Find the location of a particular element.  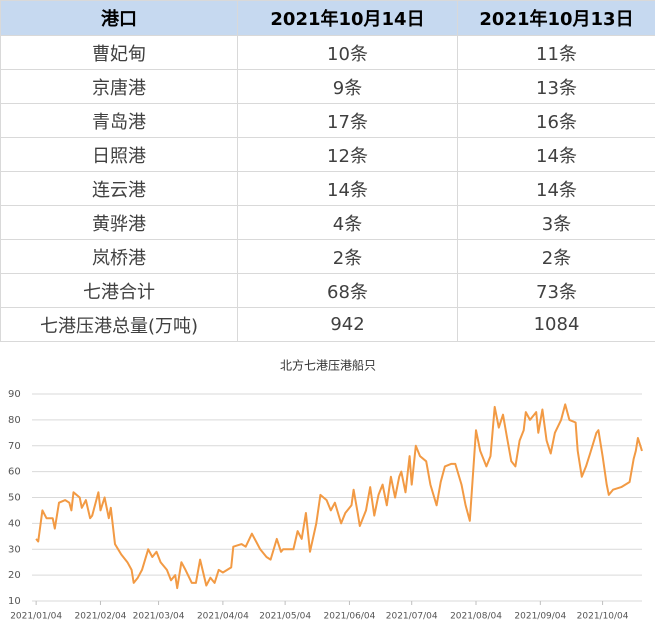

table-cell: 七港压港总量(万吨) is located at coordinates (119, 325).